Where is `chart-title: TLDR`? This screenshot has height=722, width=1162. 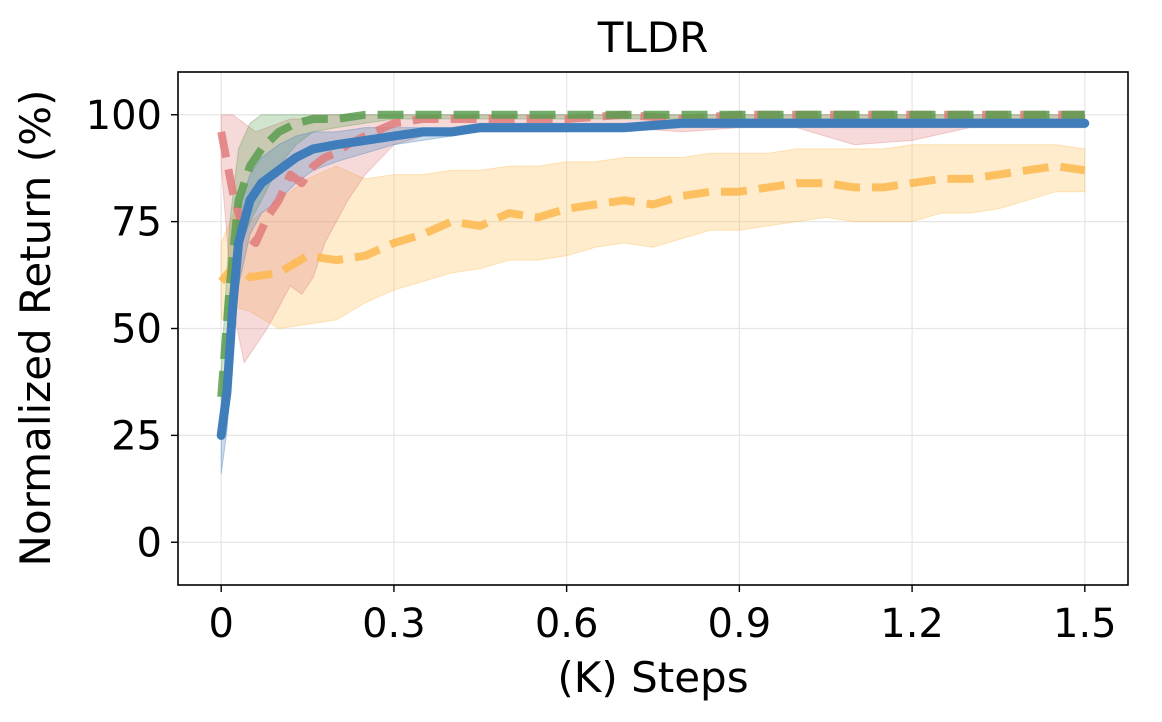
chart-title: TLDR is located at coordinates (653, 37).